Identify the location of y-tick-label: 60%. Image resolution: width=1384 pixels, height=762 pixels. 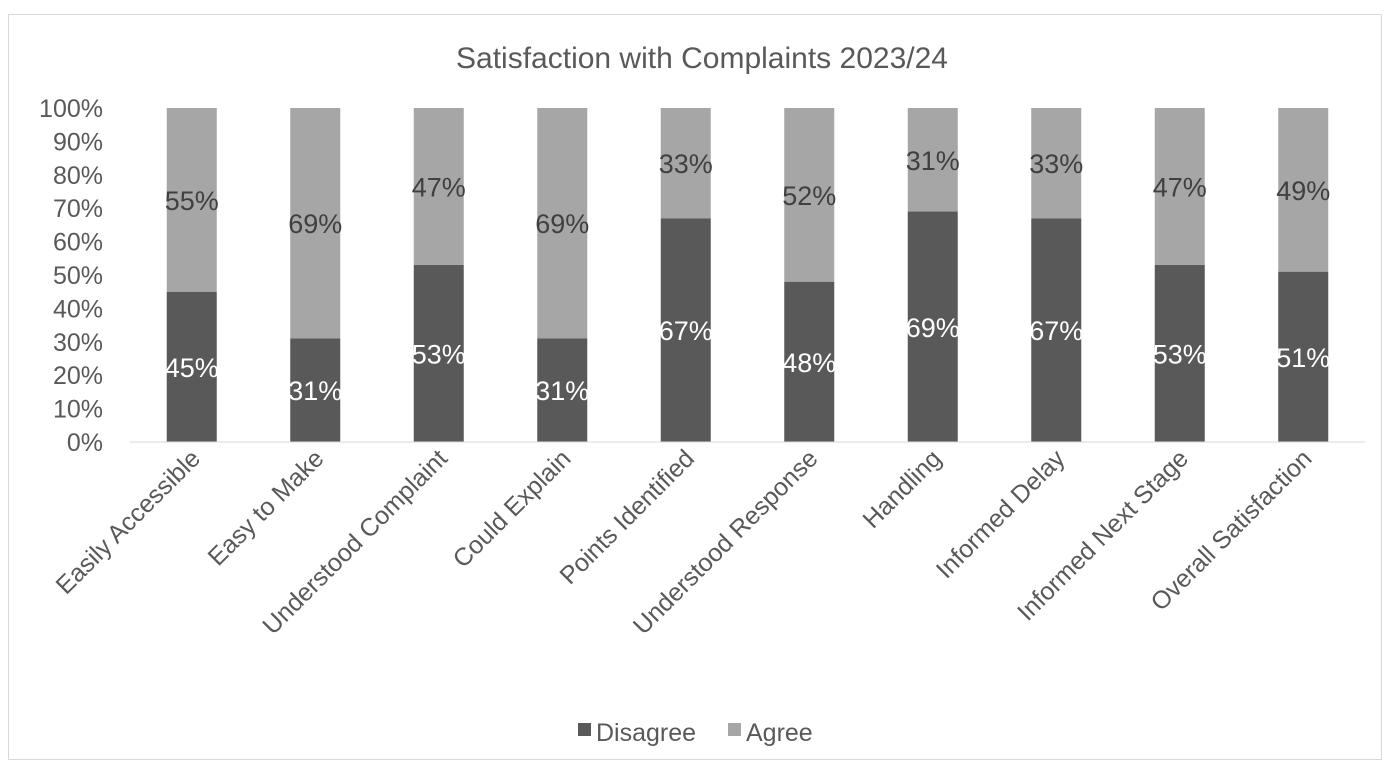
(78, 243).